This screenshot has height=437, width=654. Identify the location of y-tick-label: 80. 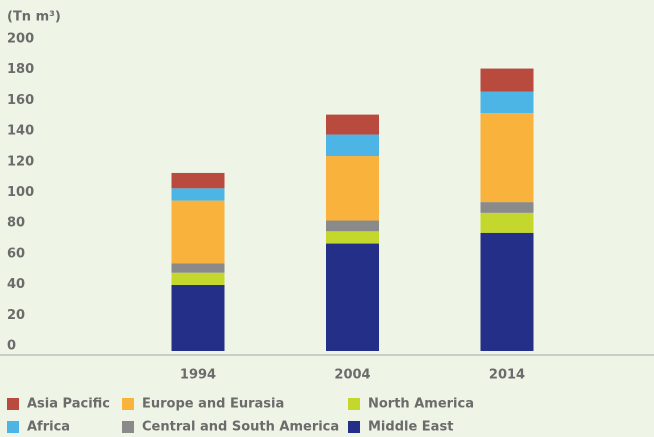
(16, 223).